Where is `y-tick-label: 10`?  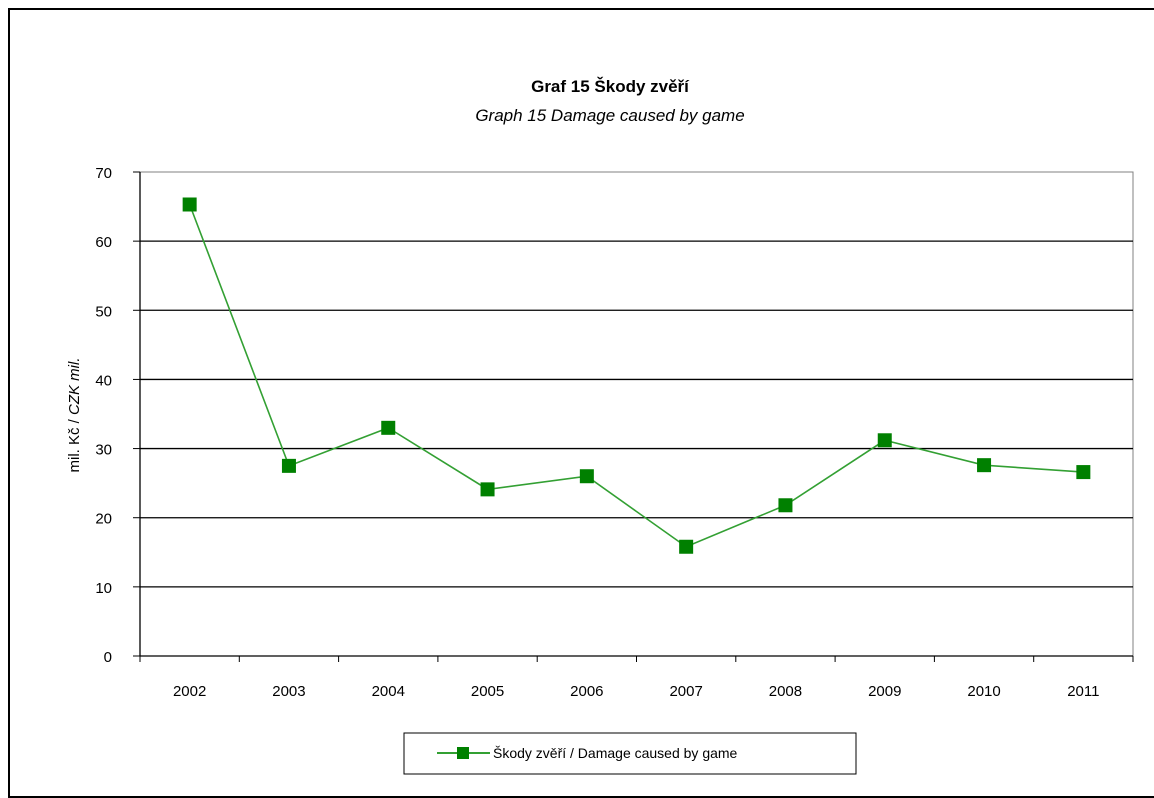
y-tick-label: 10 is located at coordinates (103, 588).